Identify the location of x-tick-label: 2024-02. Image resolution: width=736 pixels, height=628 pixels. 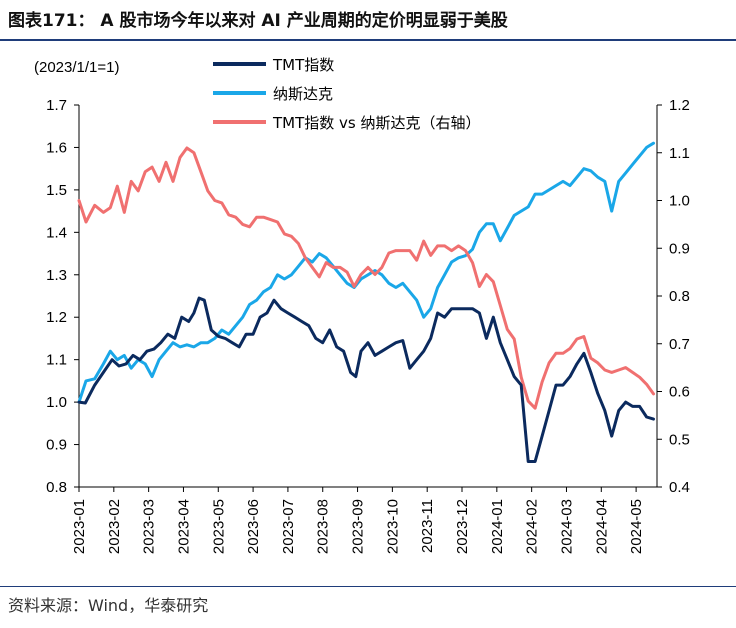
(532, 526).